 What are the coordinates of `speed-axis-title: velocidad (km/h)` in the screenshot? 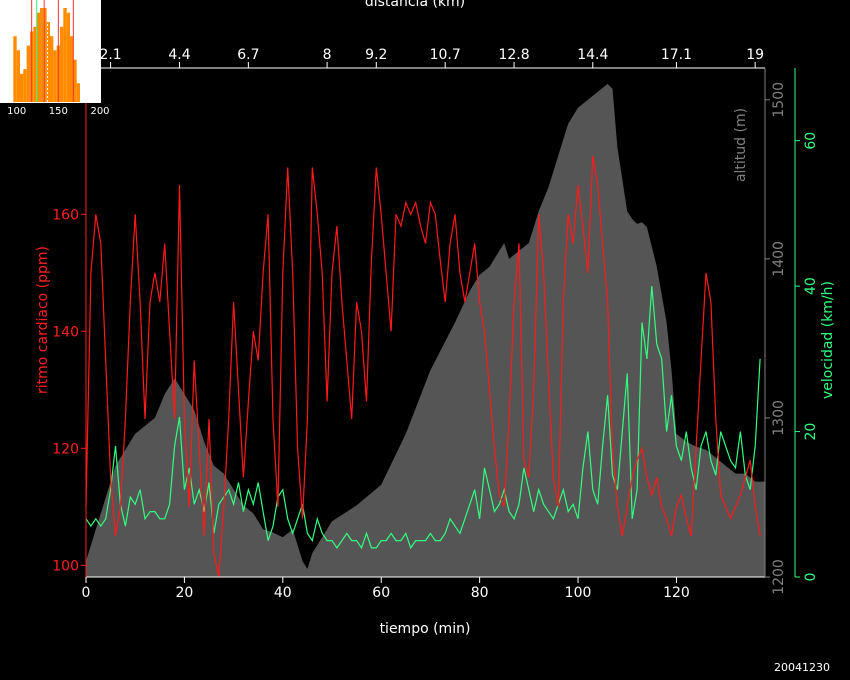 It's located at (828, 340).